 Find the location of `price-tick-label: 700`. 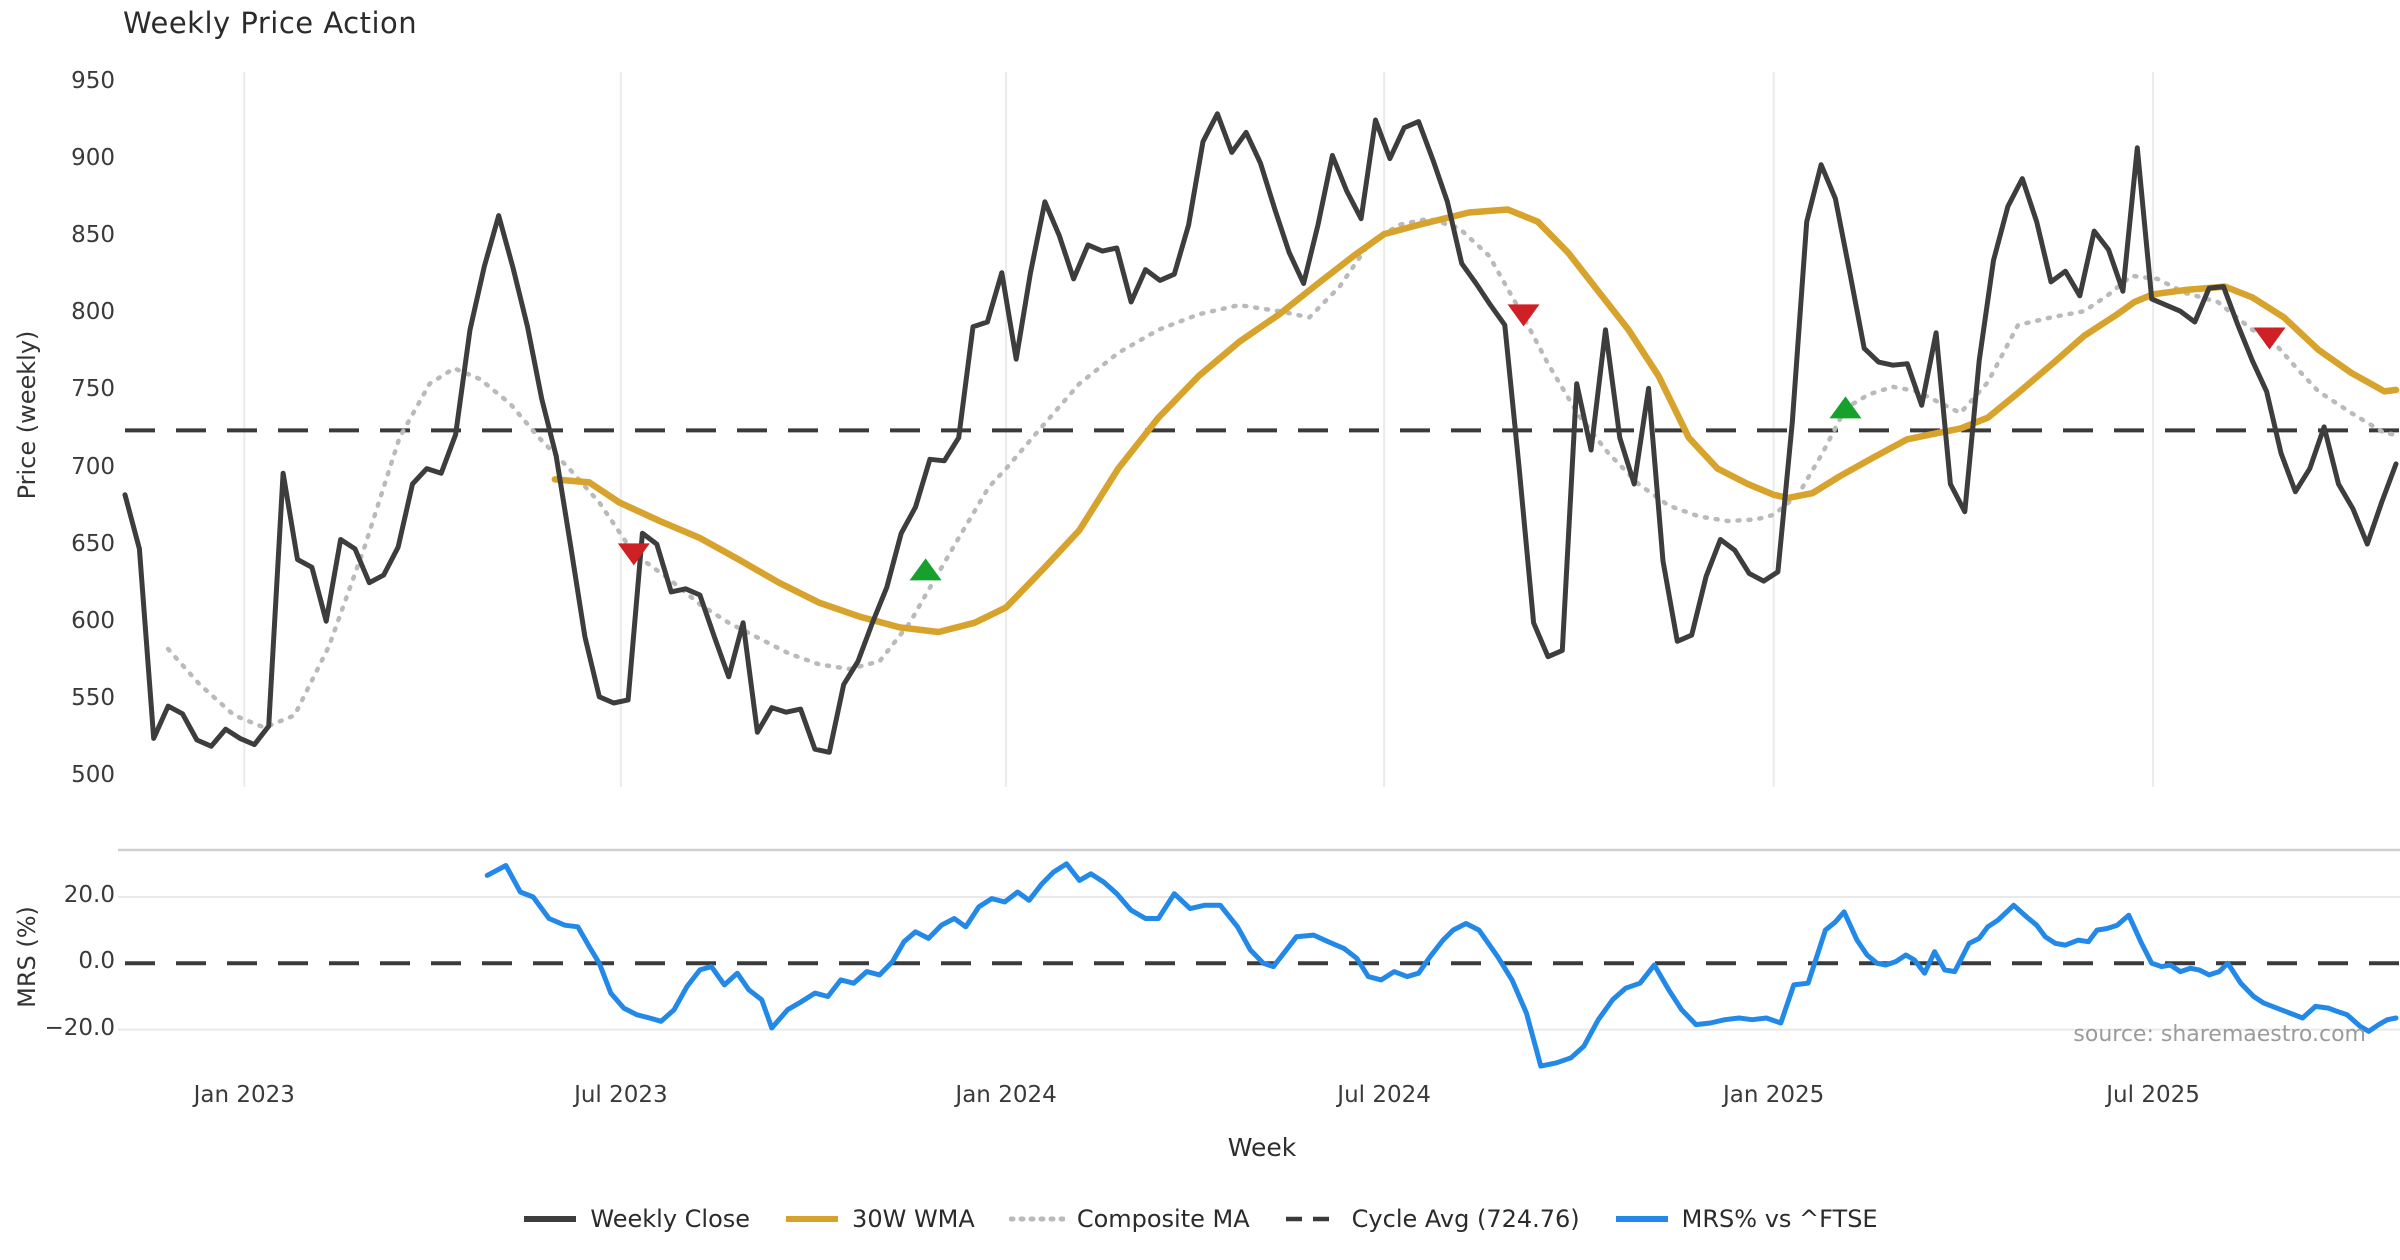

price-tick-label: 700 is located at coordinates (93, 466).